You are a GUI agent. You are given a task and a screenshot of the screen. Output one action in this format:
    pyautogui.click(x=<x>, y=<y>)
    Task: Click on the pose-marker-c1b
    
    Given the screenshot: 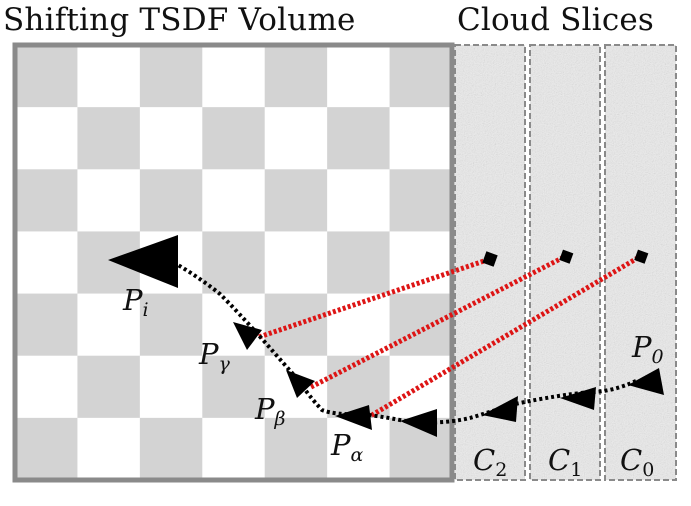 What is the action you would take?
    pyautogui.click(x=578, y=398)
    